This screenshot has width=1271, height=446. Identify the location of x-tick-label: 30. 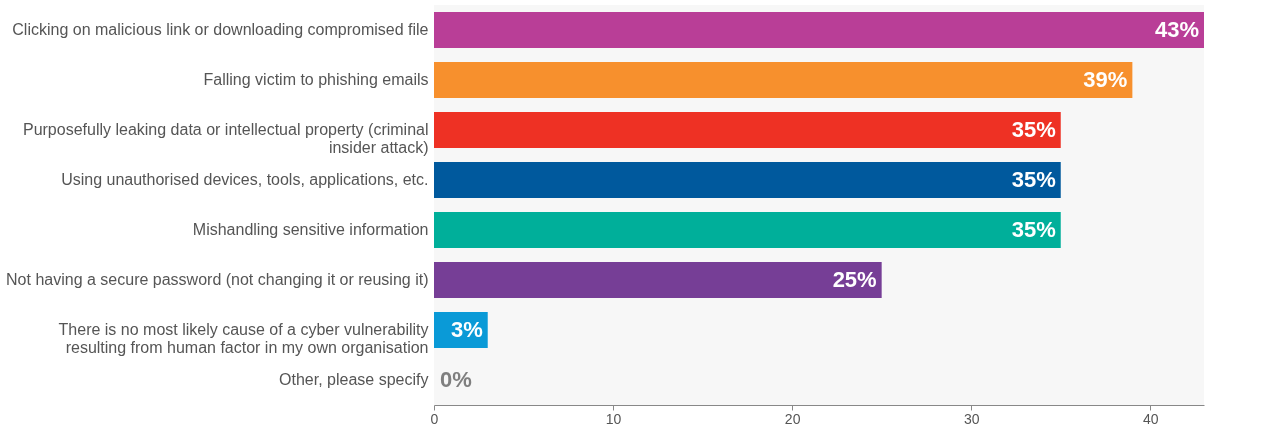
(971, 418).